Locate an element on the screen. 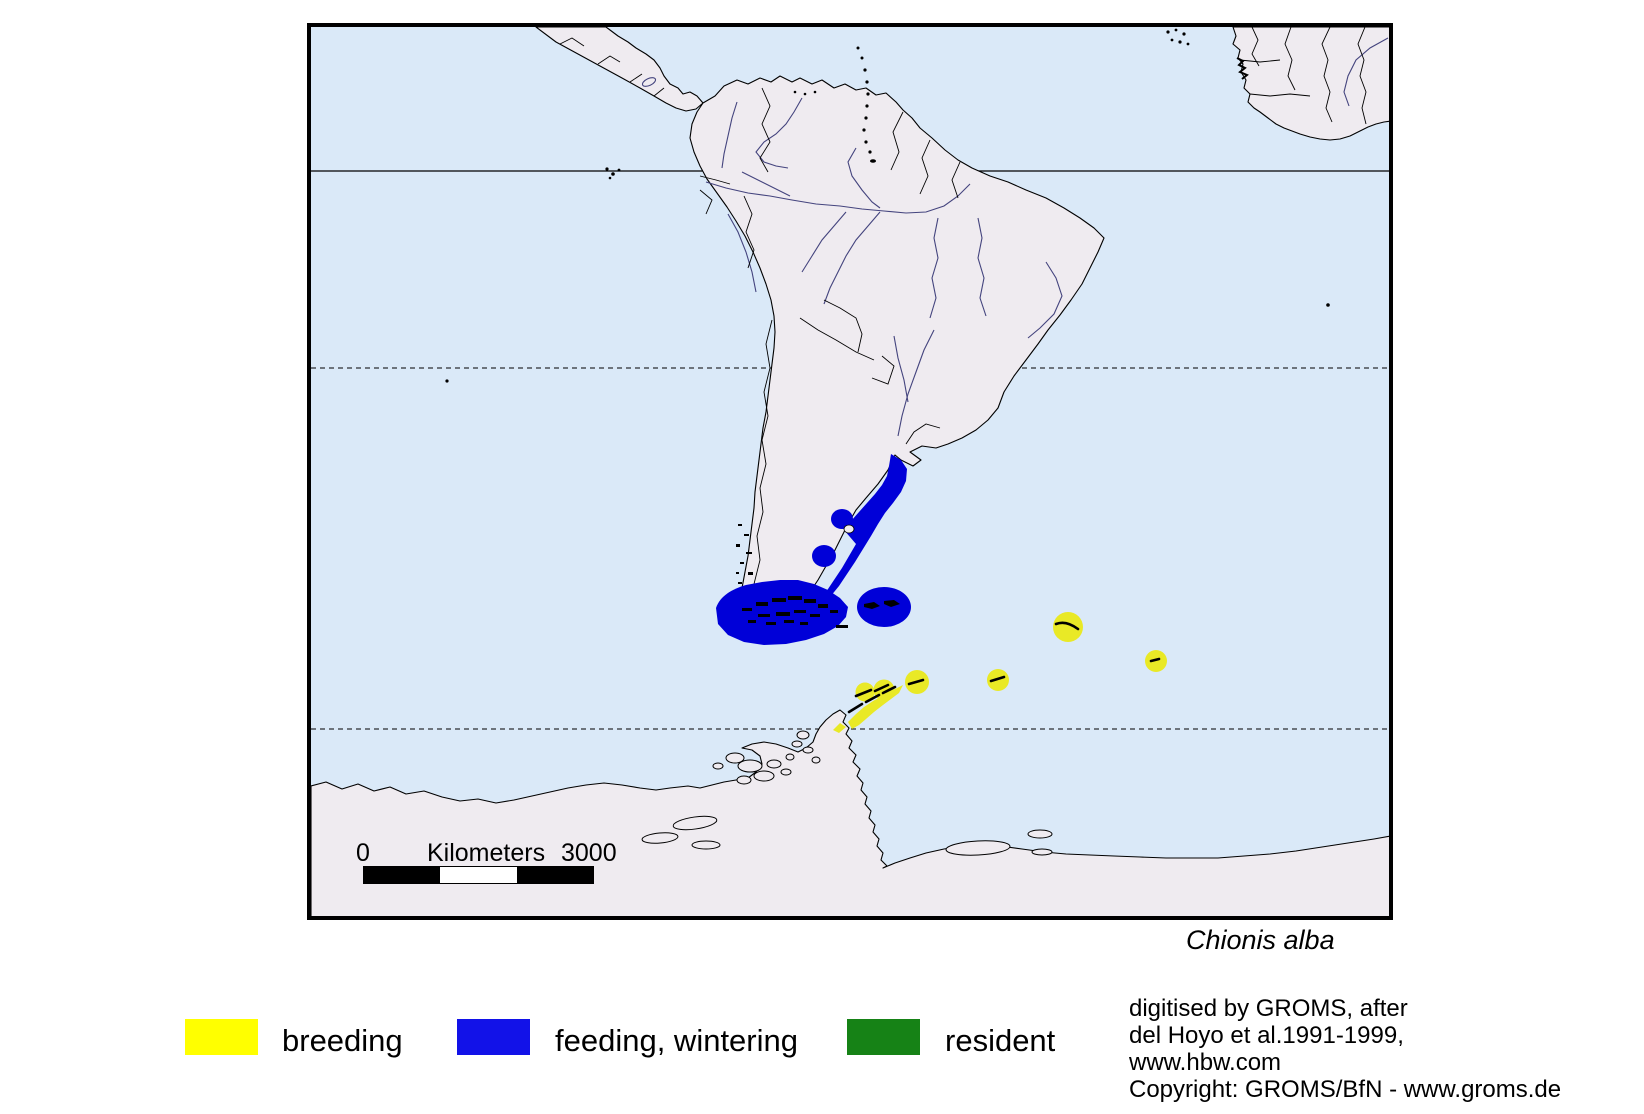 The height and width of the screenshot is (1114, 1644). scale-unit-label: Kilometers is located at coordinates (486, 853).